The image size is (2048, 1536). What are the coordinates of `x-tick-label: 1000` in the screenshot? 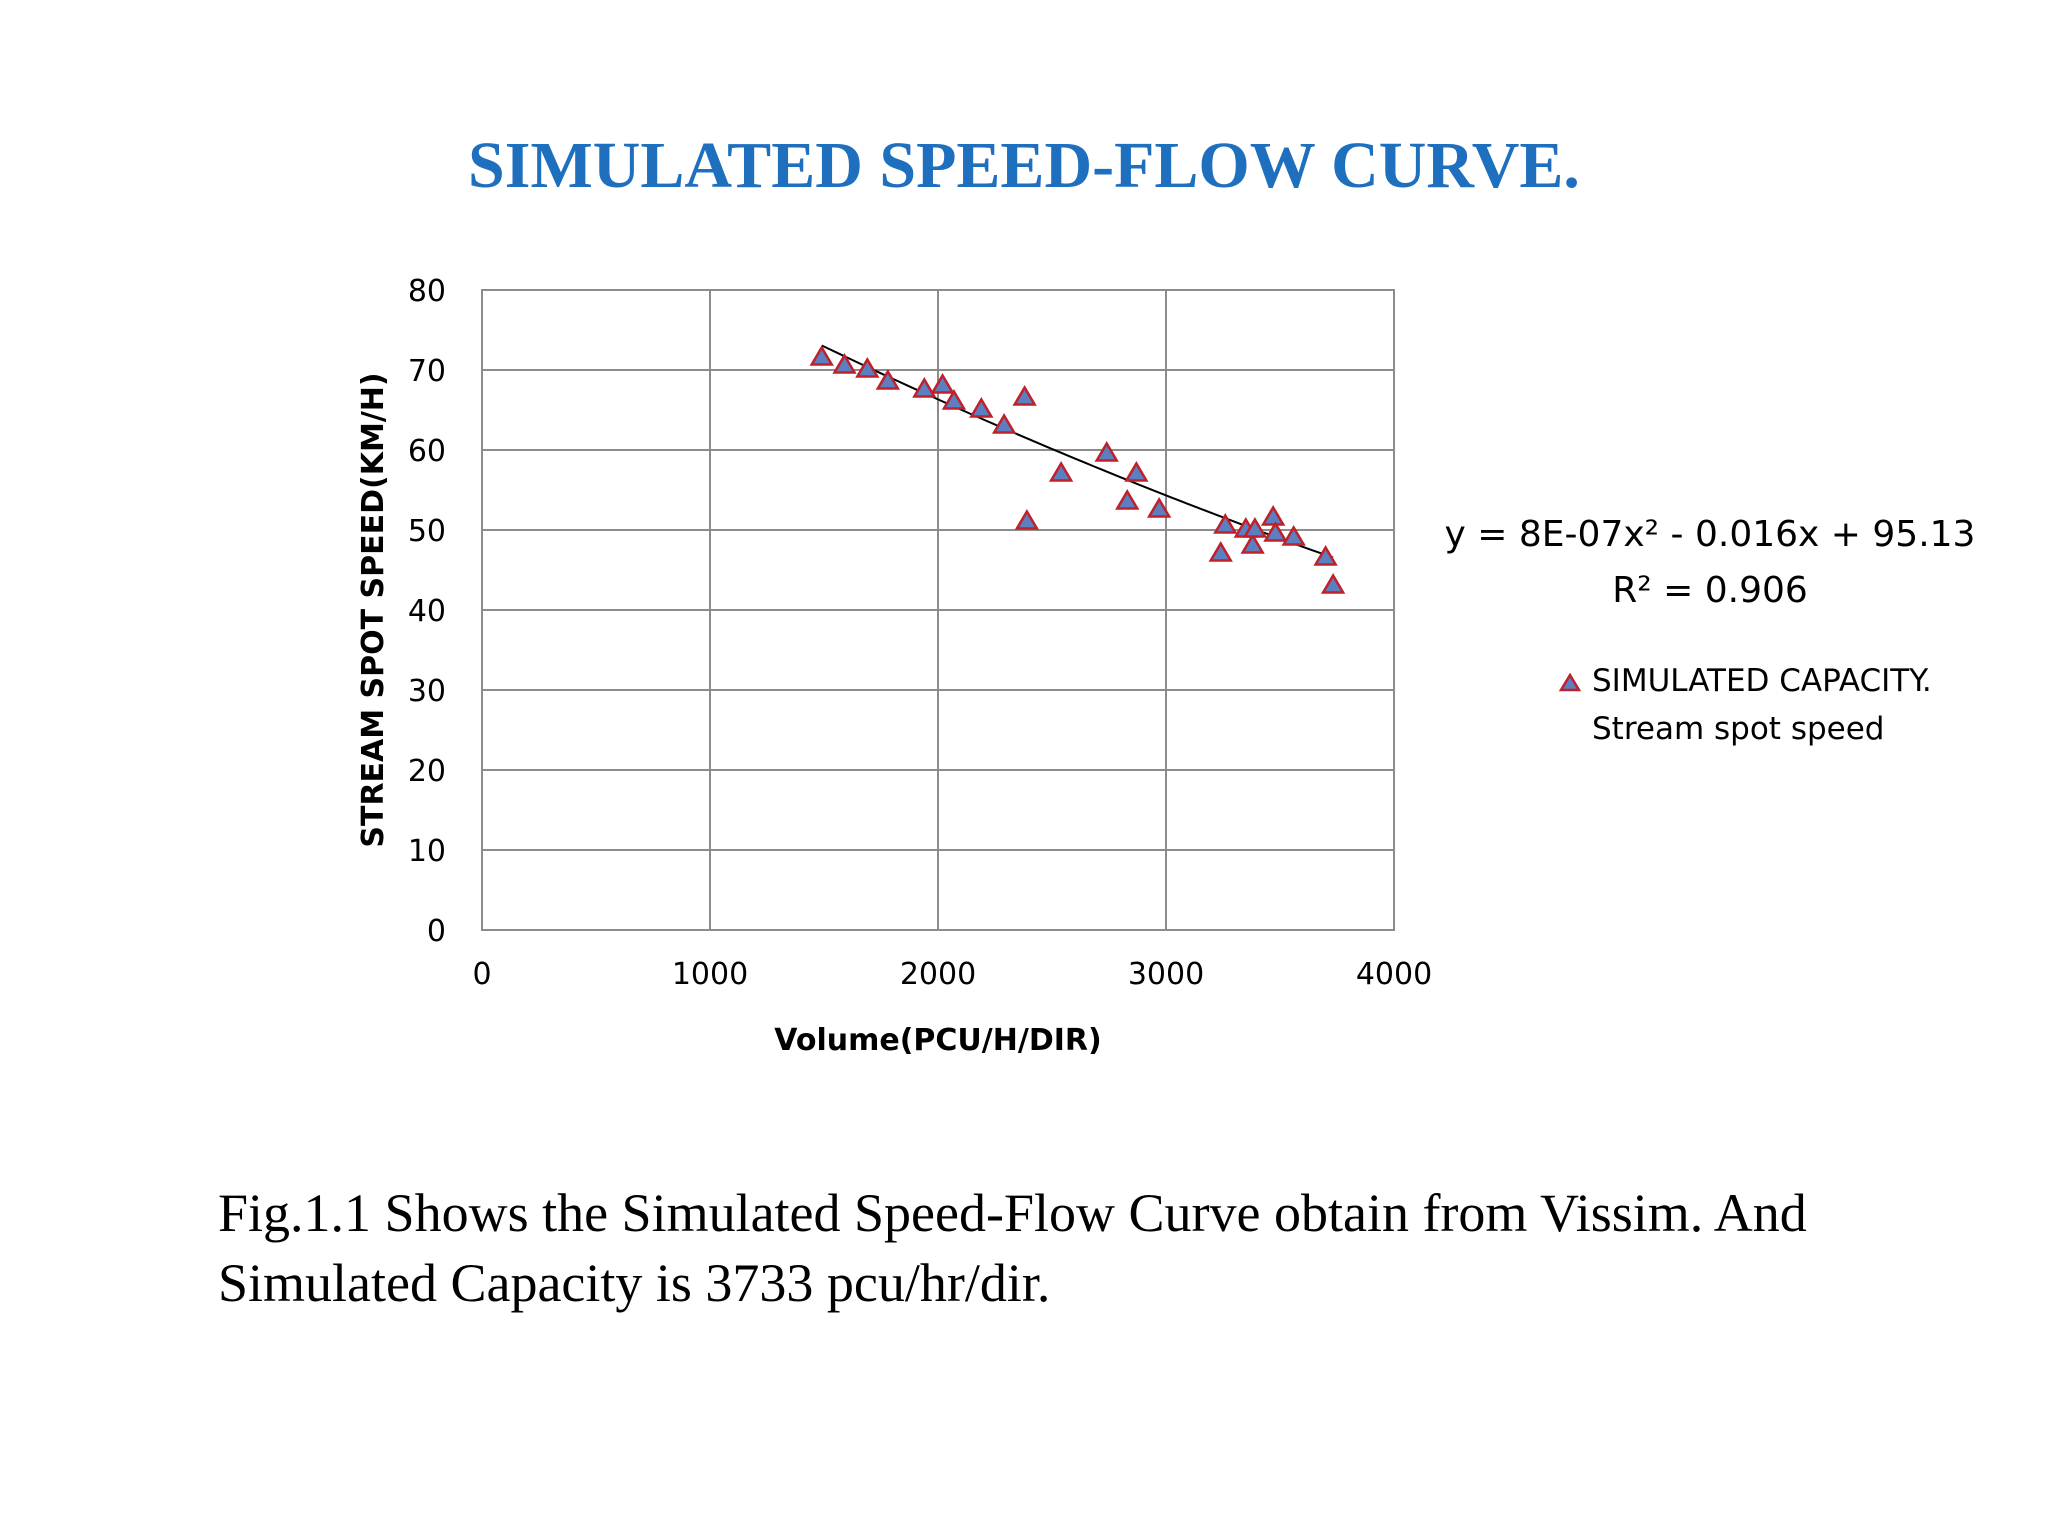 It's located at (710, 974).